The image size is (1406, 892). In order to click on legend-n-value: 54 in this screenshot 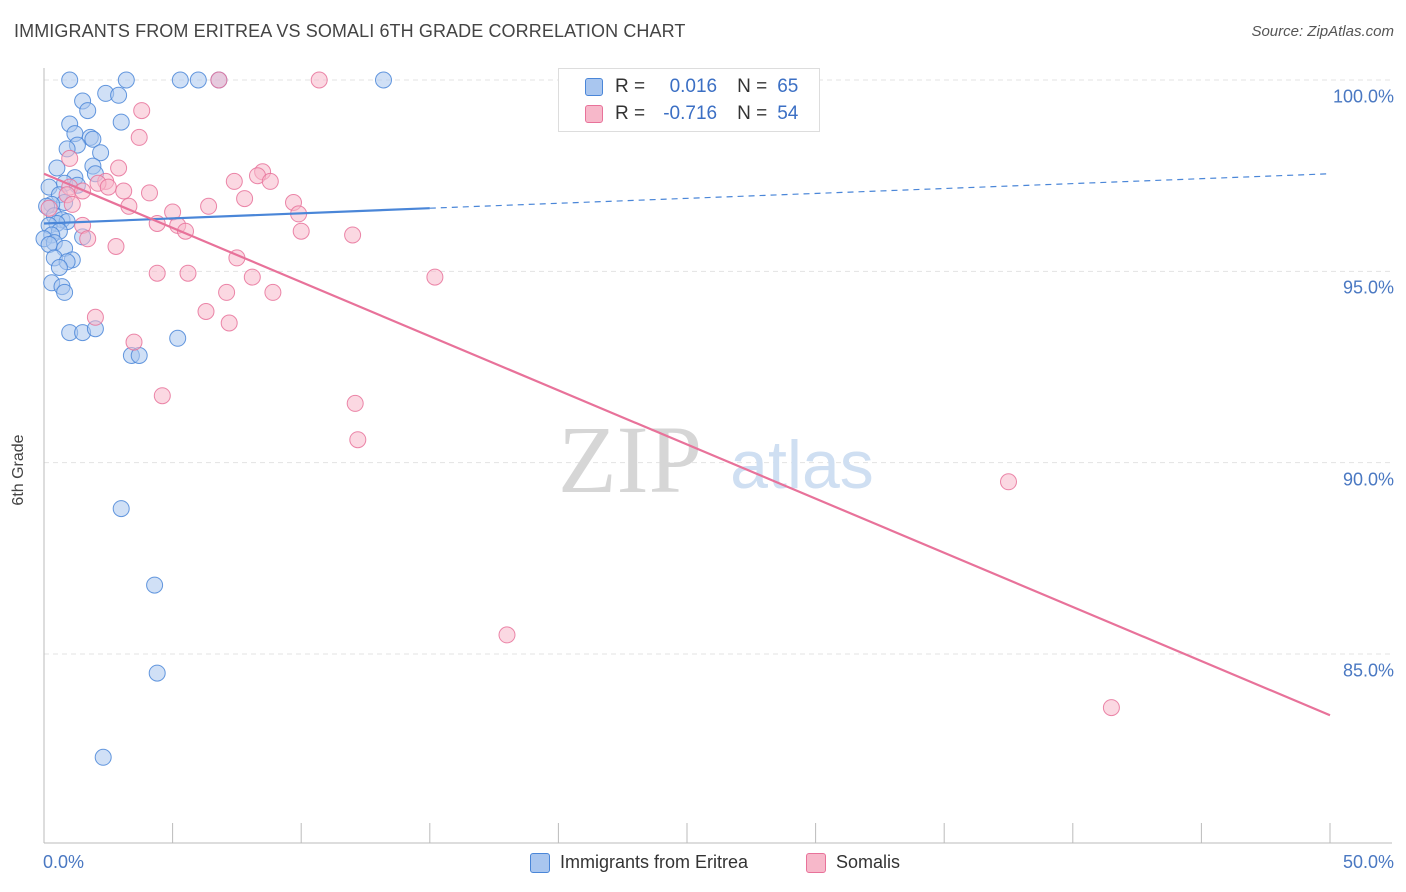, I will do `click(788, 113)`.